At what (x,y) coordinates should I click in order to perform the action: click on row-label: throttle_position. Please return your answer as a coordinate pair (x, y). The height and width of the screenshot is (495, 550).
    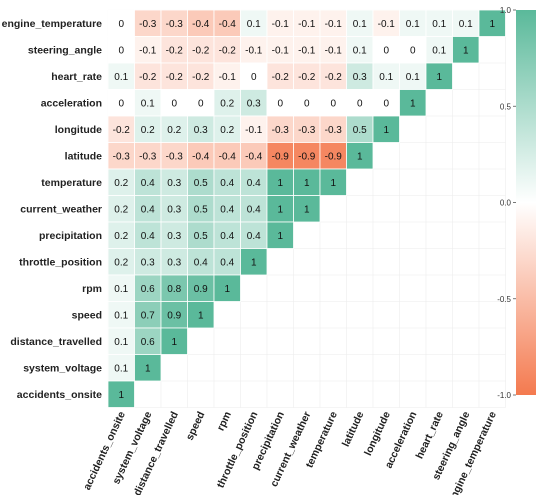
    Looking at the image, I should click on (60, 262).